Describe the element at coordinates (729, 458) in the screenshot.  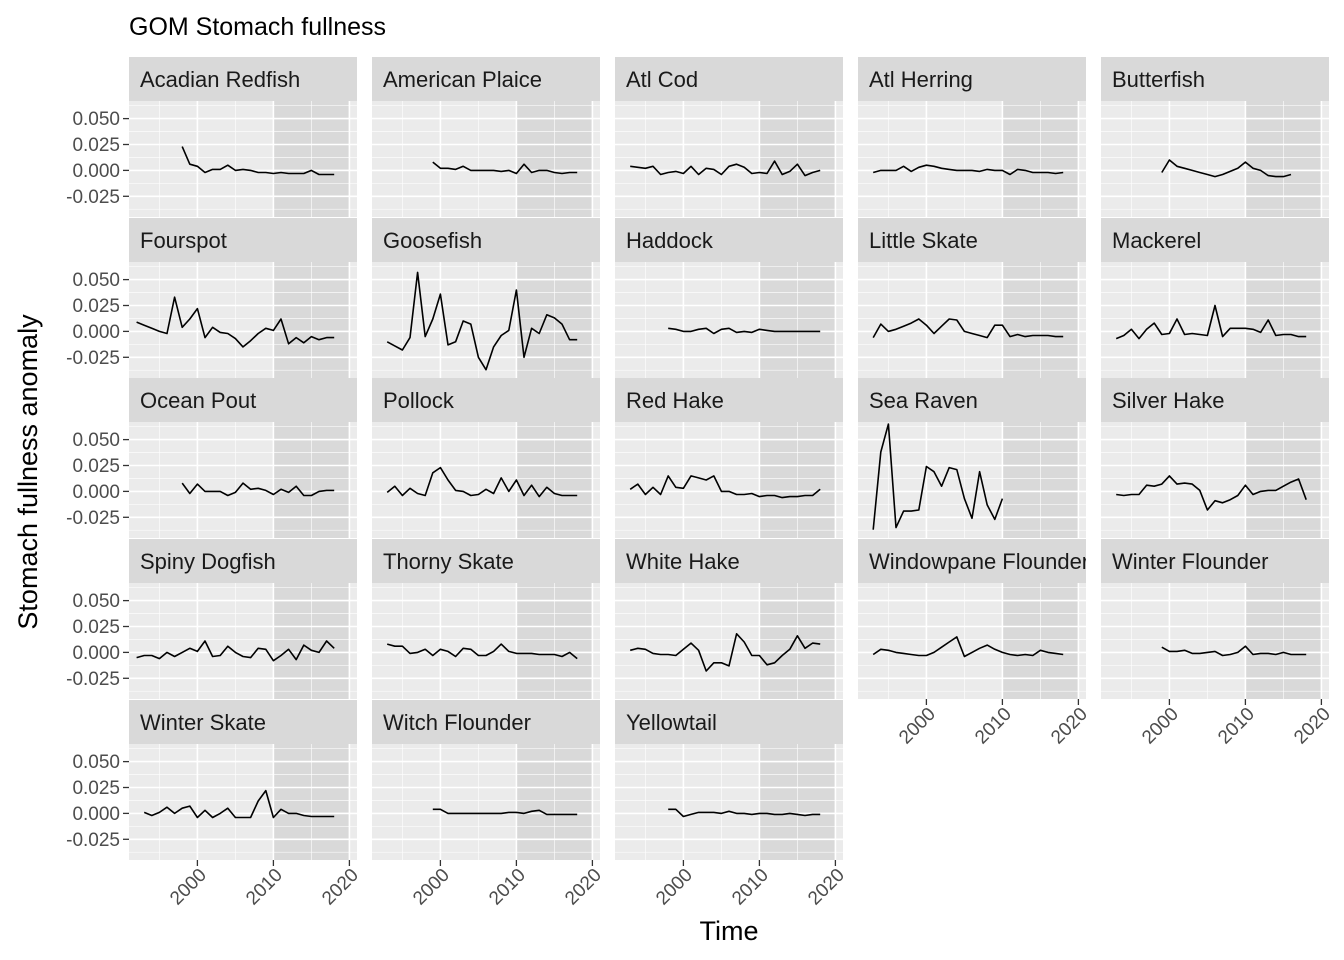
I see `facet-panel: Red Hake` at that location.